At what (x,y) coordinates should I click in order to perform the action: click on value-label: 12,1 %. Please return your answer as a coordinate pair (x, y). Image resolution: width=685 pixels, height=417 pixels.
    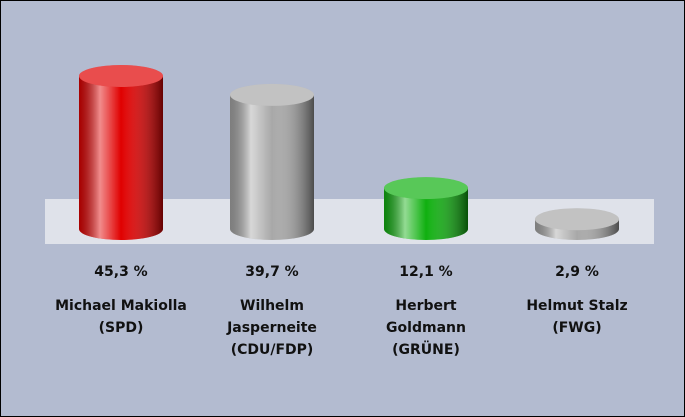
    Looking at the image, I should click on (426, 272).